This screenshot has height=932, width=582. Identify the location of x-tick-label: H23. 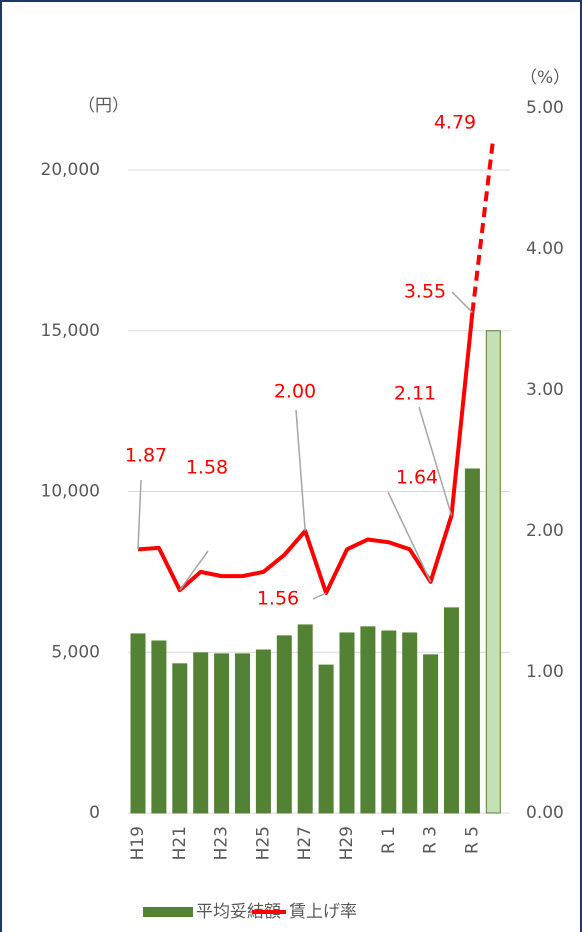
(222, 843).